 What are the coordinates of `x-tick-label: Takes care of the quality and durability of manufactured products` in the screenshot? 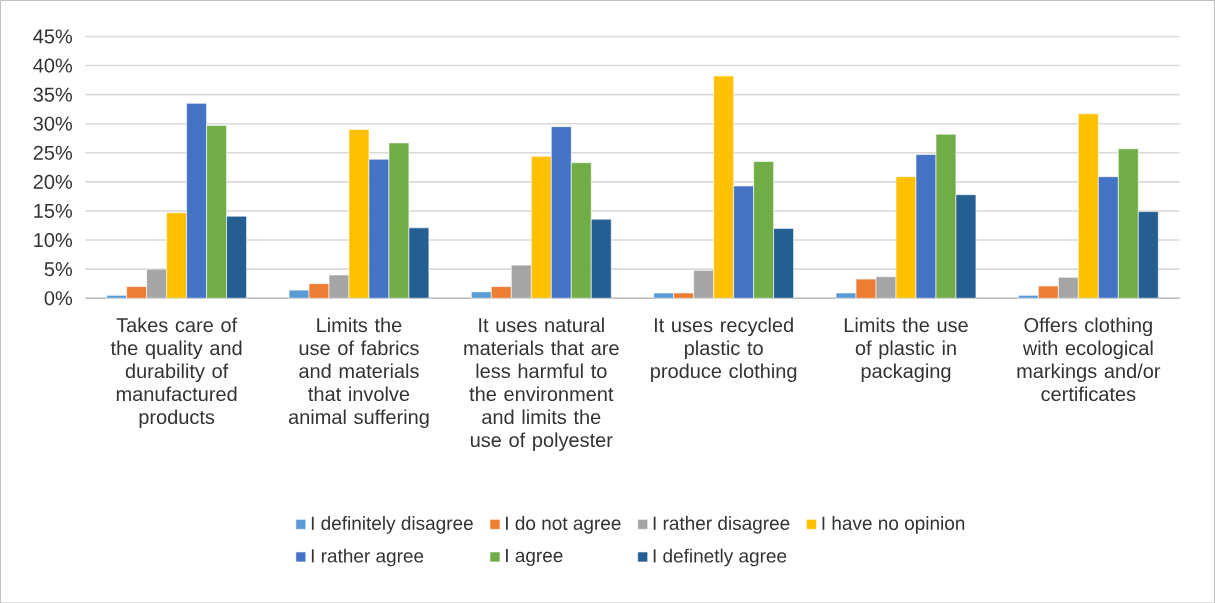 It's located at (176, 372).